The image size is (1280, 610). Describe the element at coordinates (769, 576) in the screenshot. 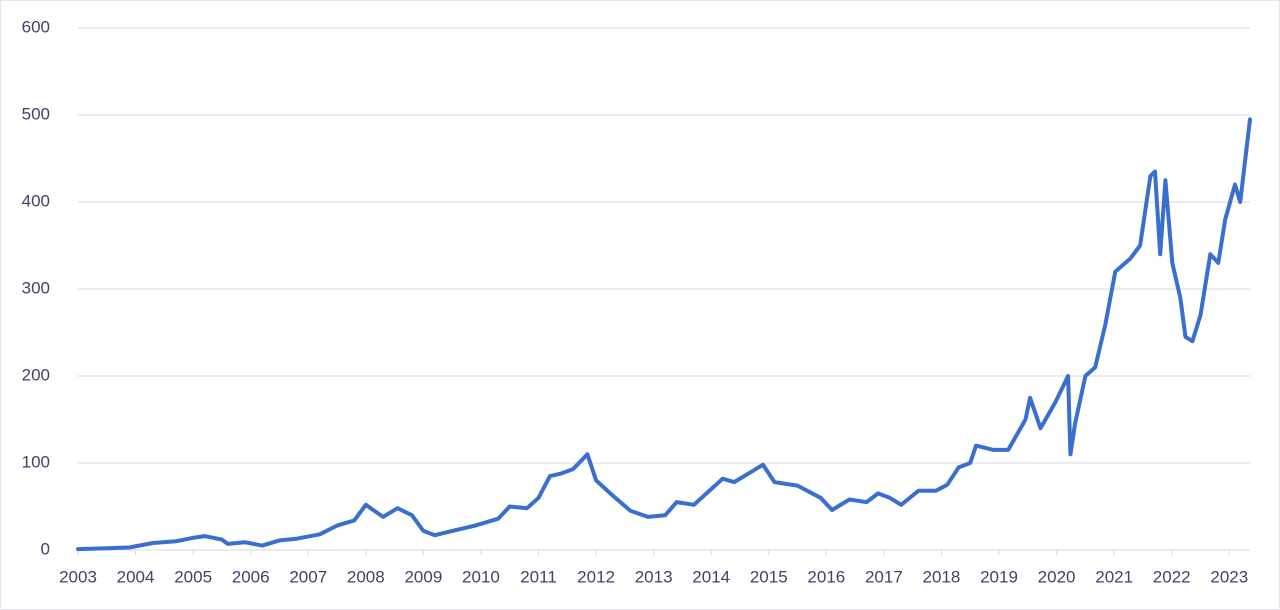

I see `x-tick-label: 2015` at that location.